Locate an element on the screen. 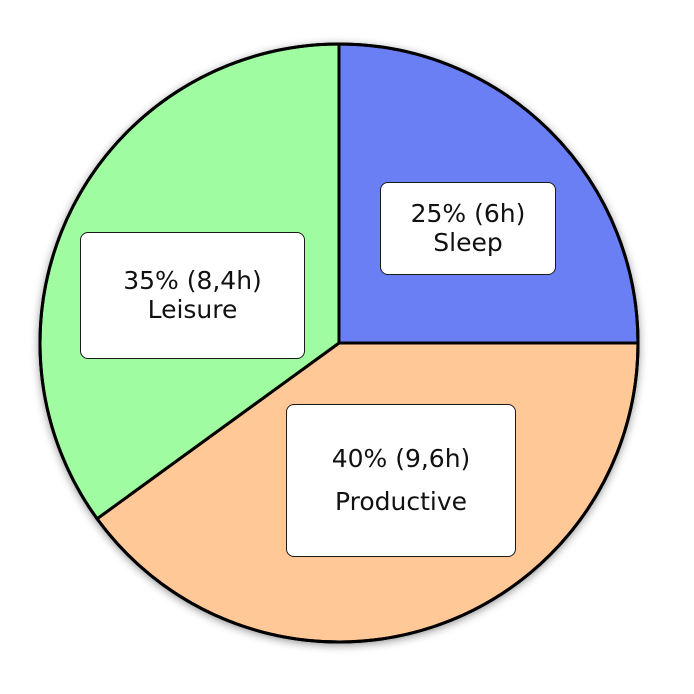 This screenshot has width=694, height=694. slice-label-leisure: 35% (8,4h) Leisure is located at coordinates (192, 295).